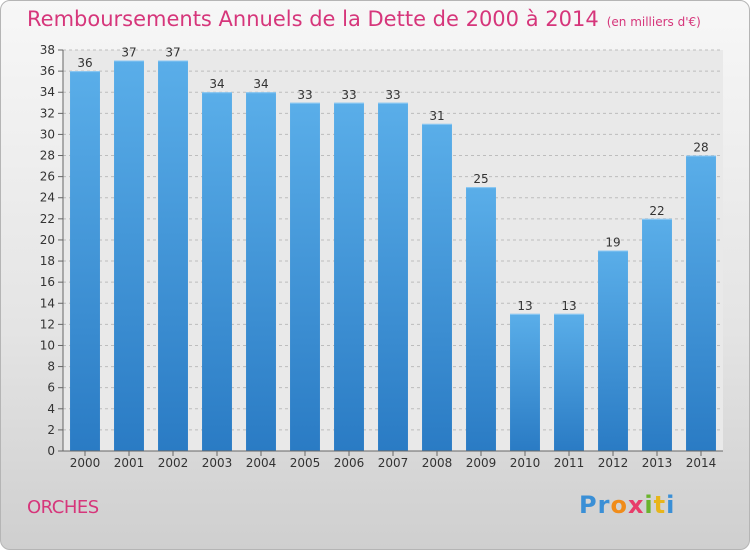  I want to click on x-tick-label: 2008, so click(437, 463).